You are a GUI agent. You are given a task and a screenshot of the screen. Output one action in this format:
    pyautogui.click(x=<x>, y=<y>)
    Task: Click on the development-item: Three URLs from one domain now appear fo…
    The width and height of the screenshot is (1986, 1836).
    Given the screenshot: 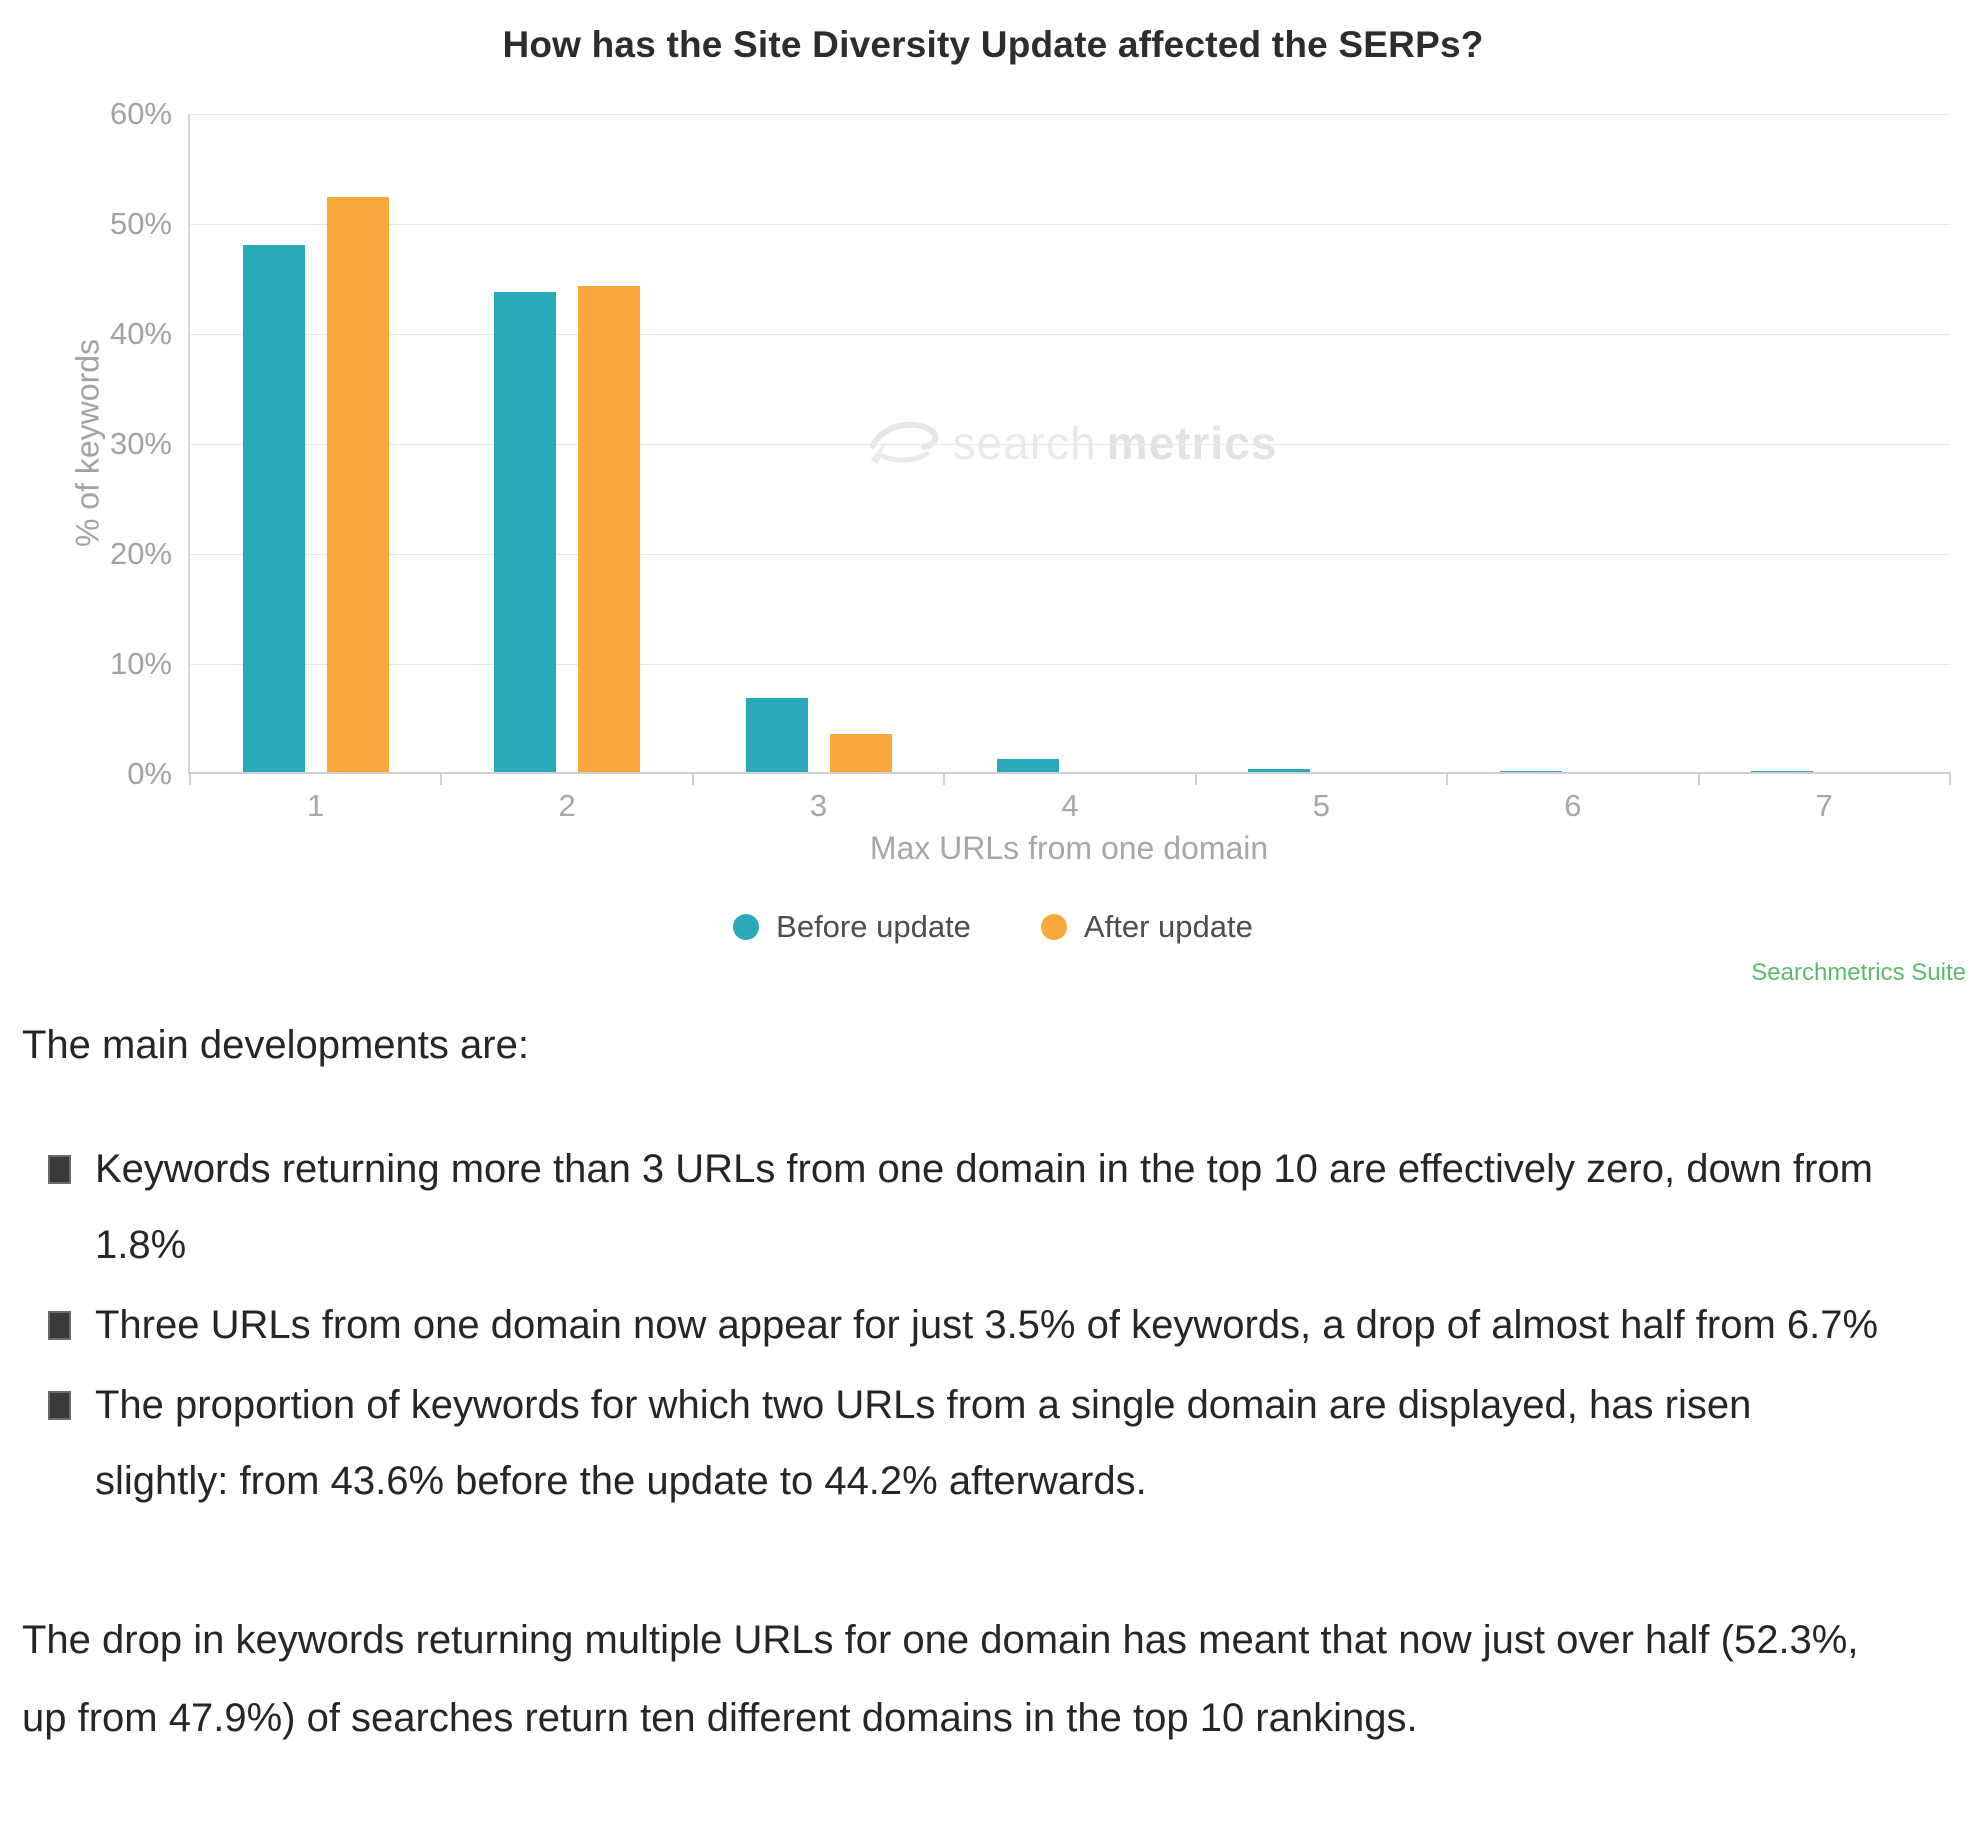 What is the action you would take?
    pyautogui.click(x=954, y=1325)
    